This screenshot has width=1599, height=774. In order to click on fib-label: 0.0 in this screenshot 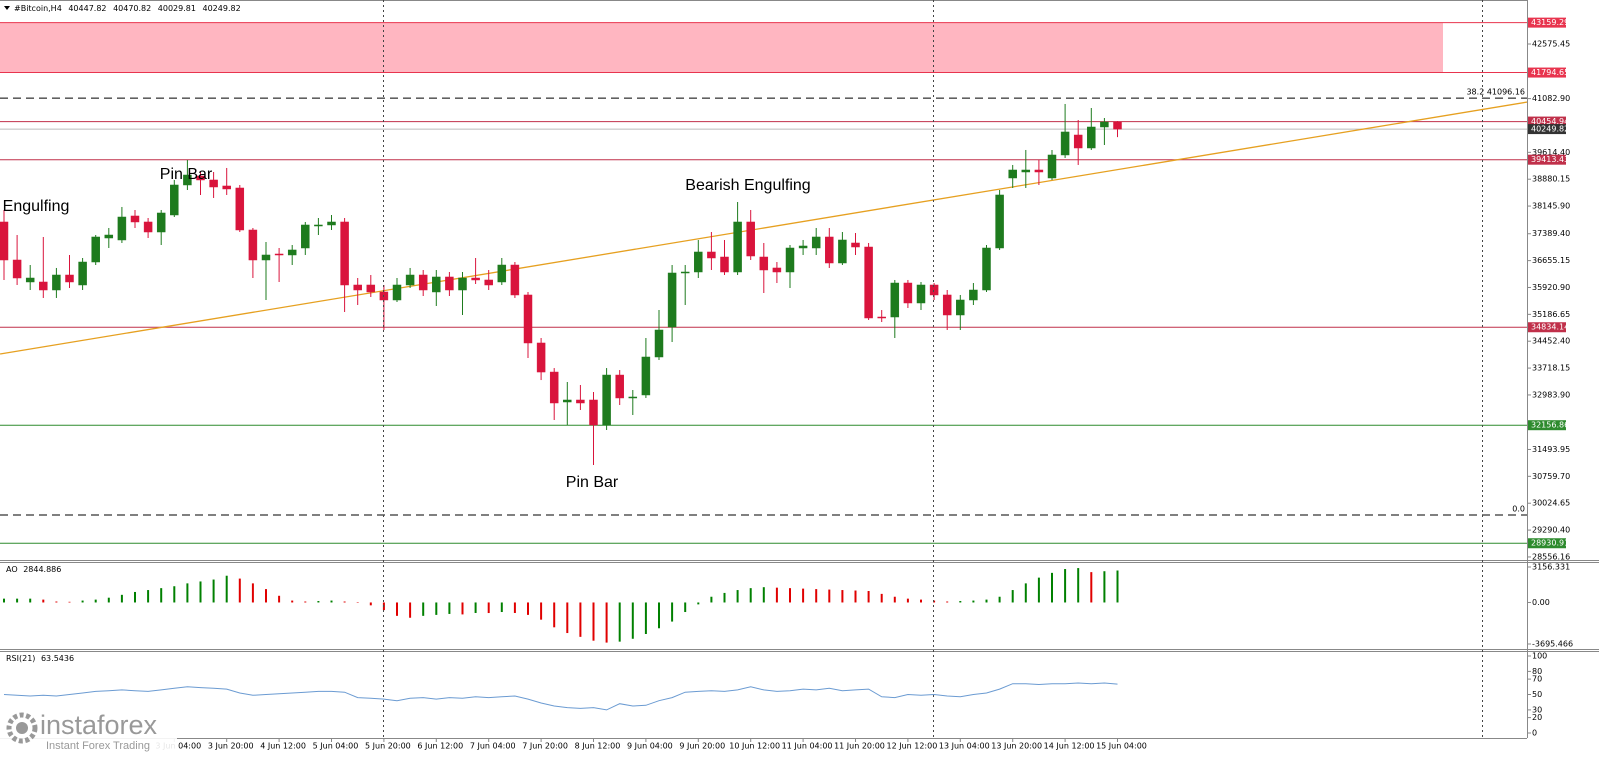, I will do `click(1518, 508)`.